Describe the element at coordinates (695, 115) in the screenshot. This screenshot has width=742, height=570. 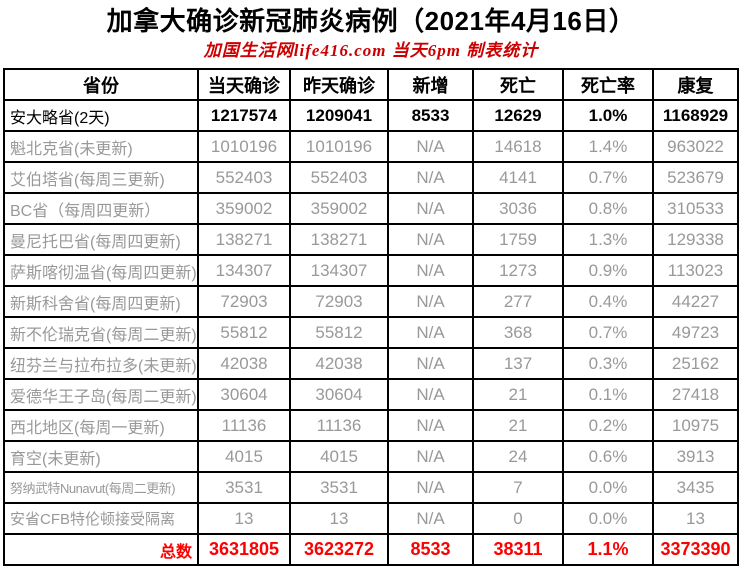
I see `cell-recovered: 1168929` at that location.